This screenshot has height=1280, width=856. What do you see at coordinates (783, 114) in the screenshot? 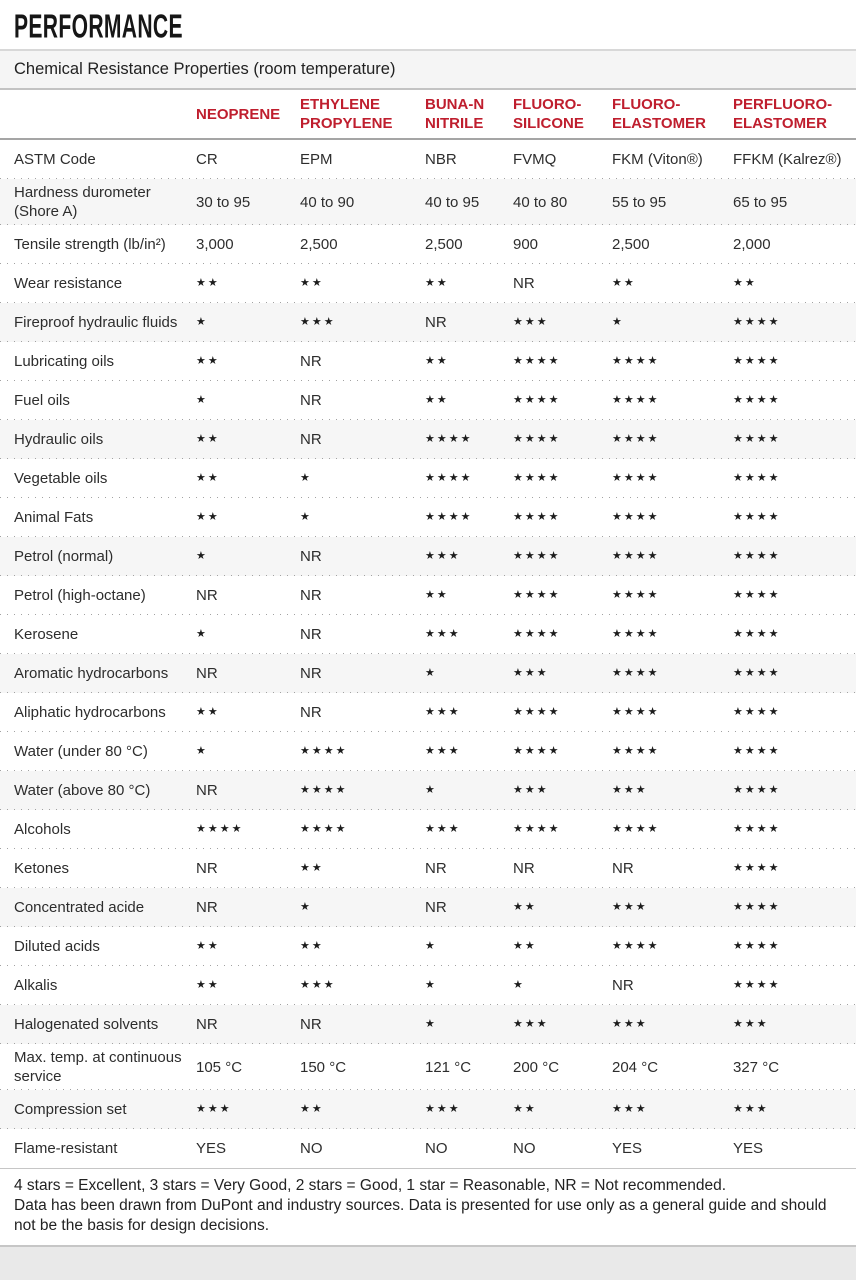
I see `column-header: PERFLUORO- ELASTOMER` at bounding box center [783, 114].